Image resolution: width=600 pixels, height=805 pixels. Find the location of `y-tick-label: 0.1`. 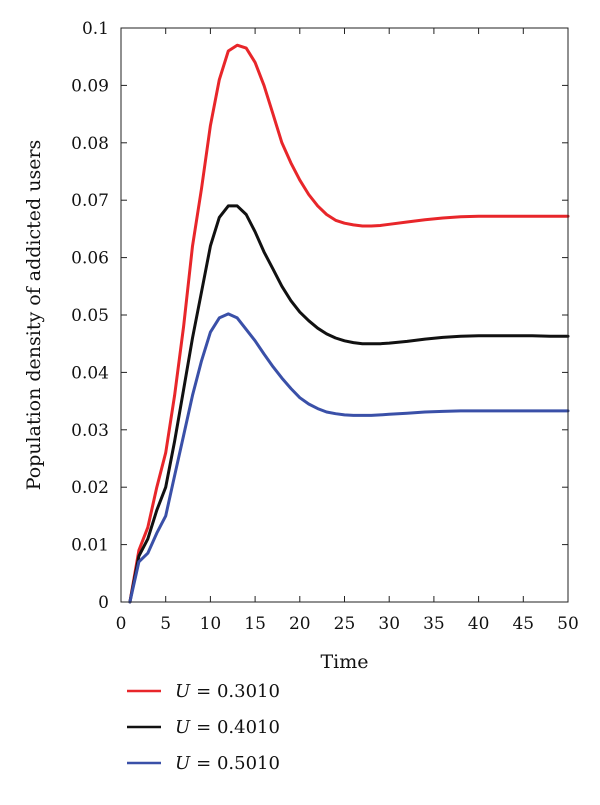

y-tick-label: 0.1 is located at coordinates (95, 29).